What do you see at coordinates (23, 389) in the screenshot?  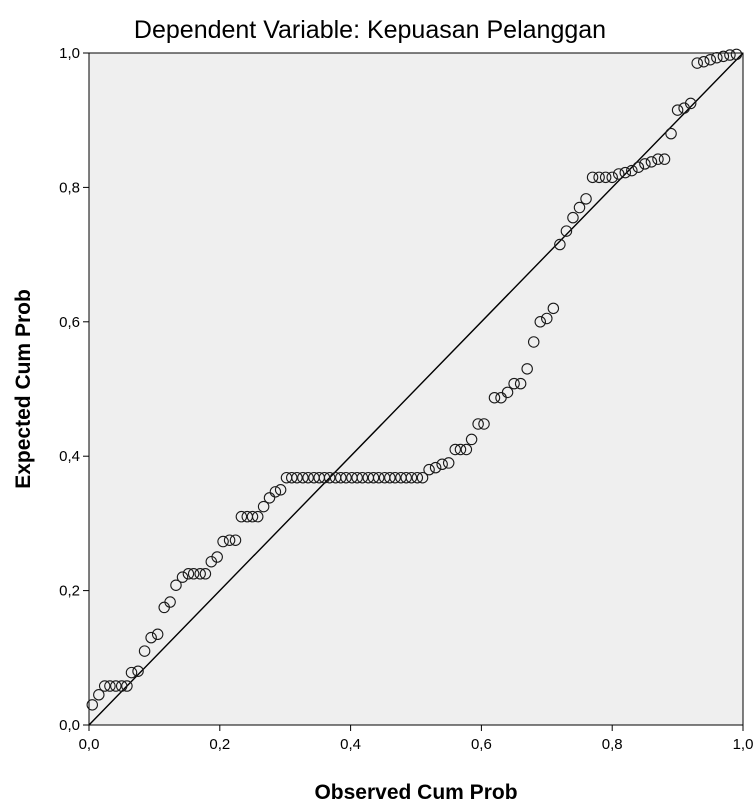 I see `y-axis-label: Expected Cum Prob` at bounding box center [23, 389].